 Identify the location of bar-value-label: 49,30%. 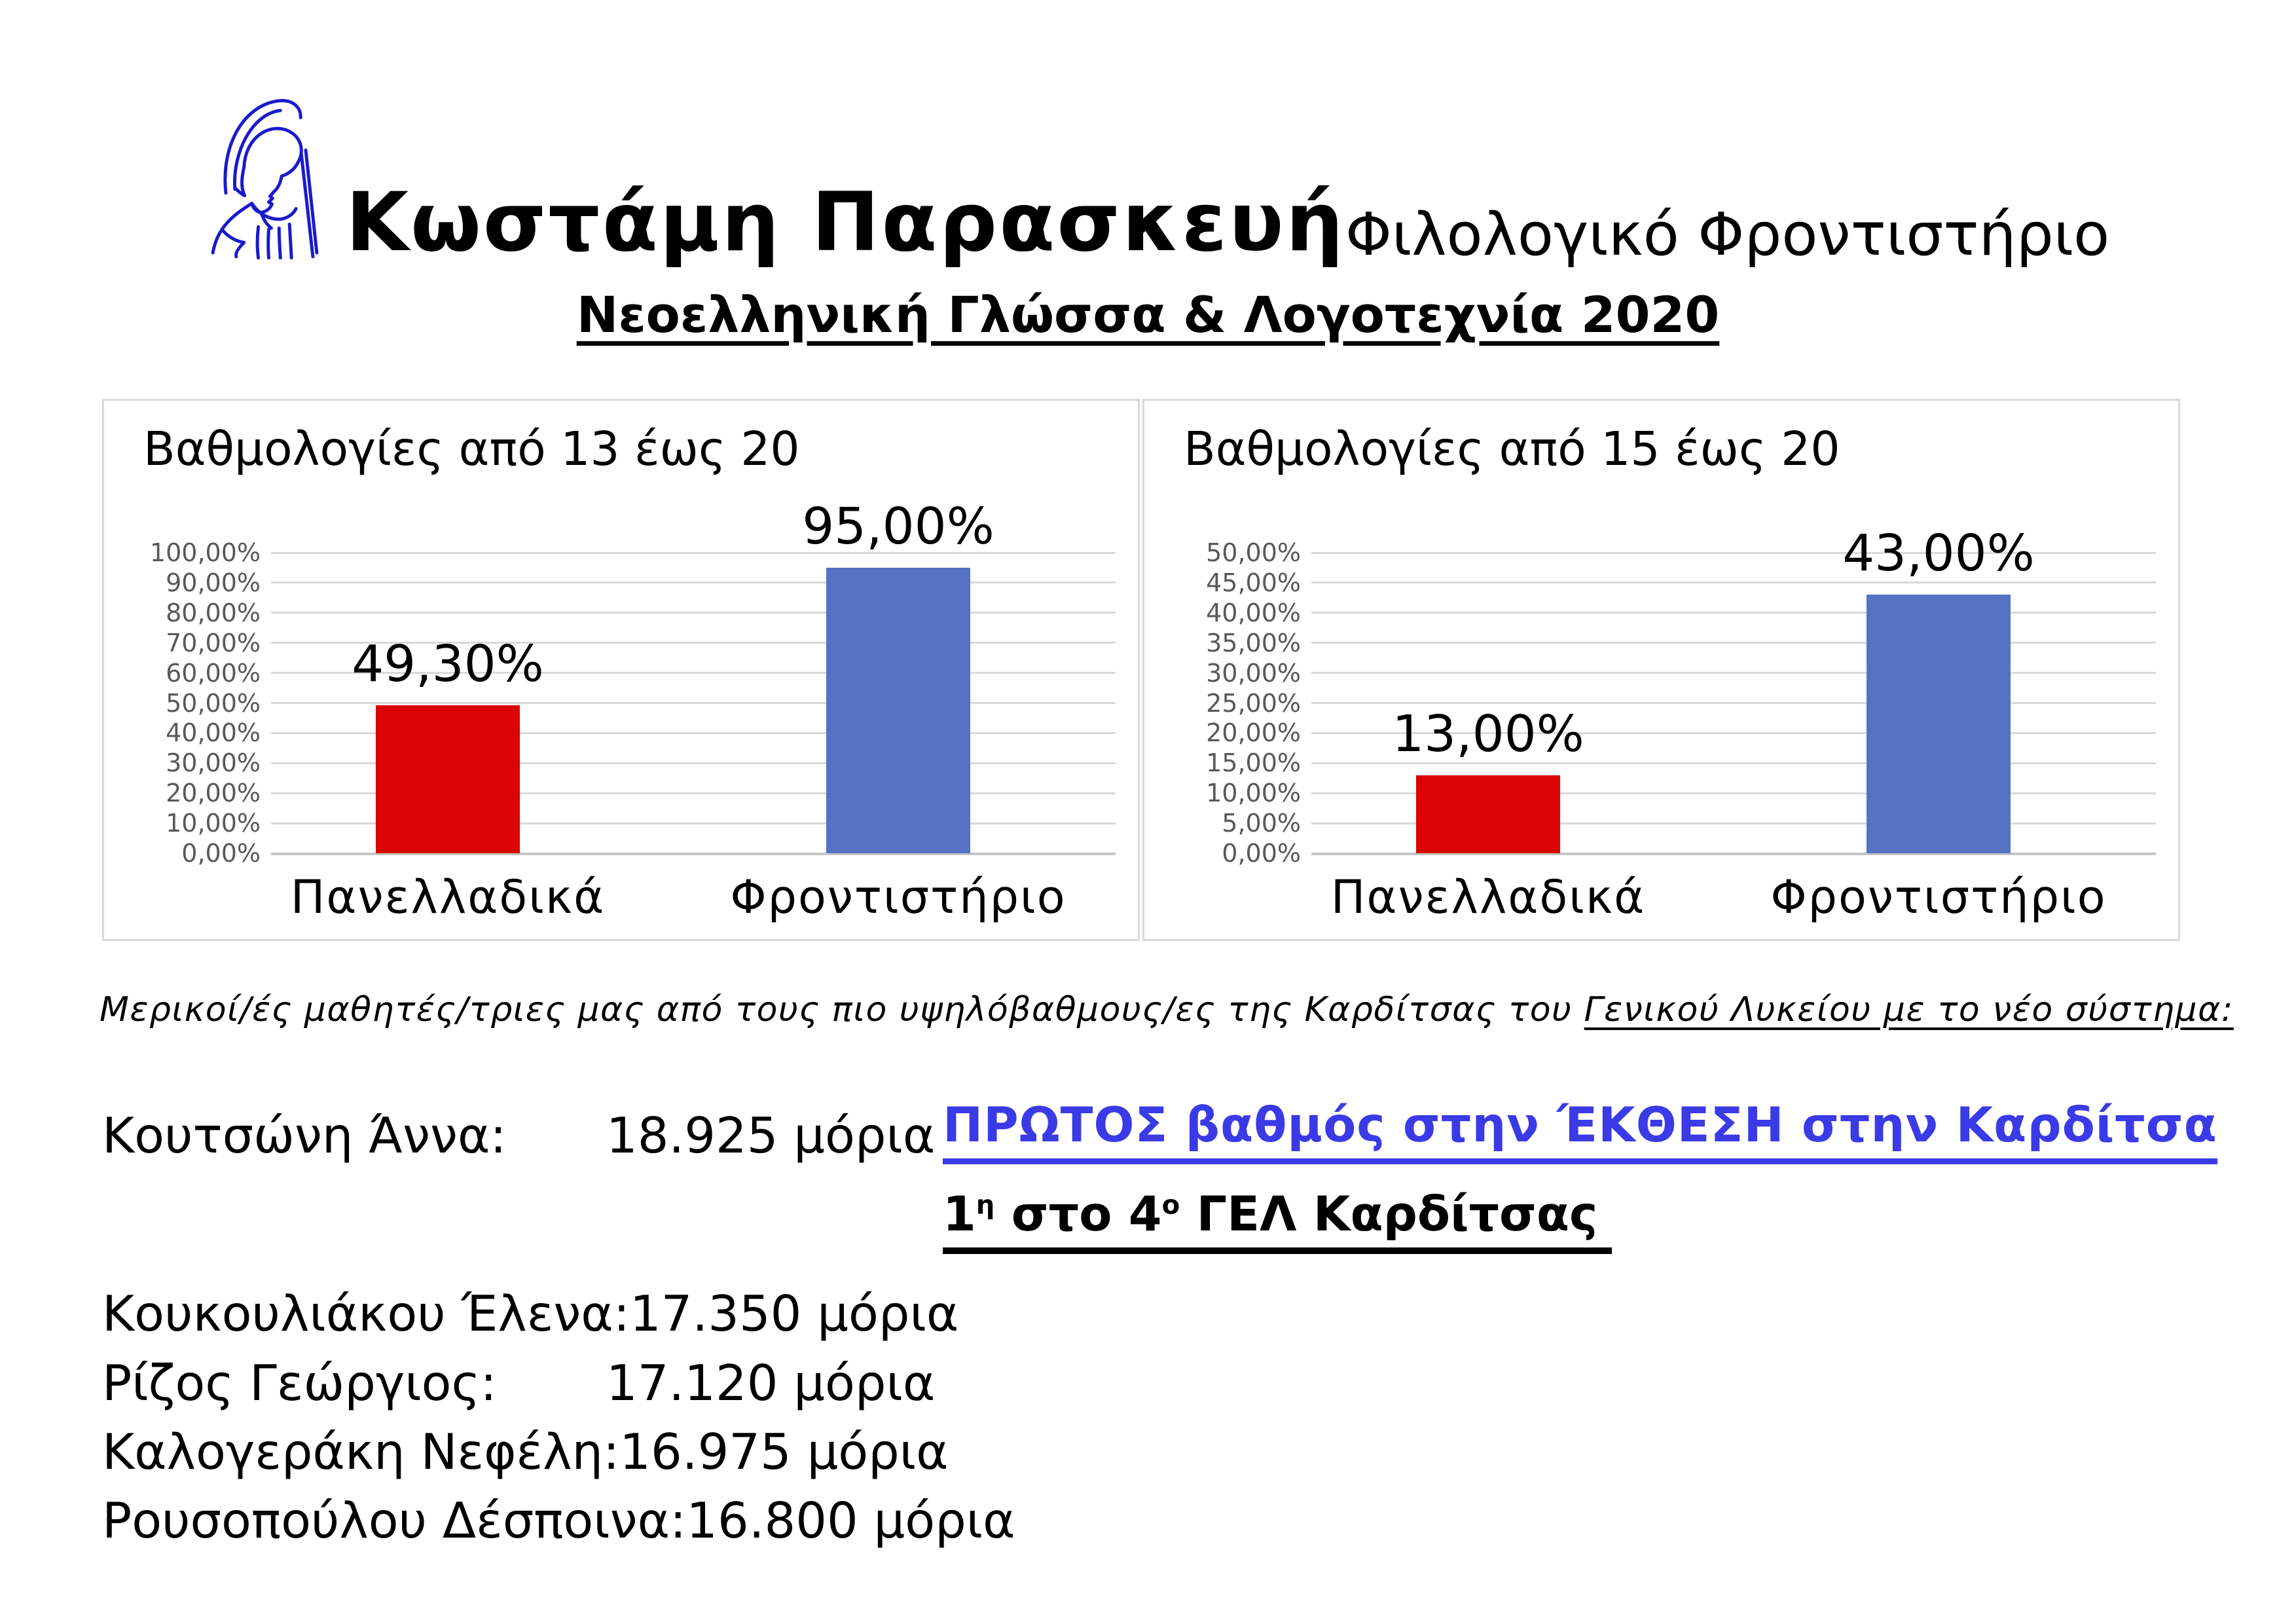
(448, 664).